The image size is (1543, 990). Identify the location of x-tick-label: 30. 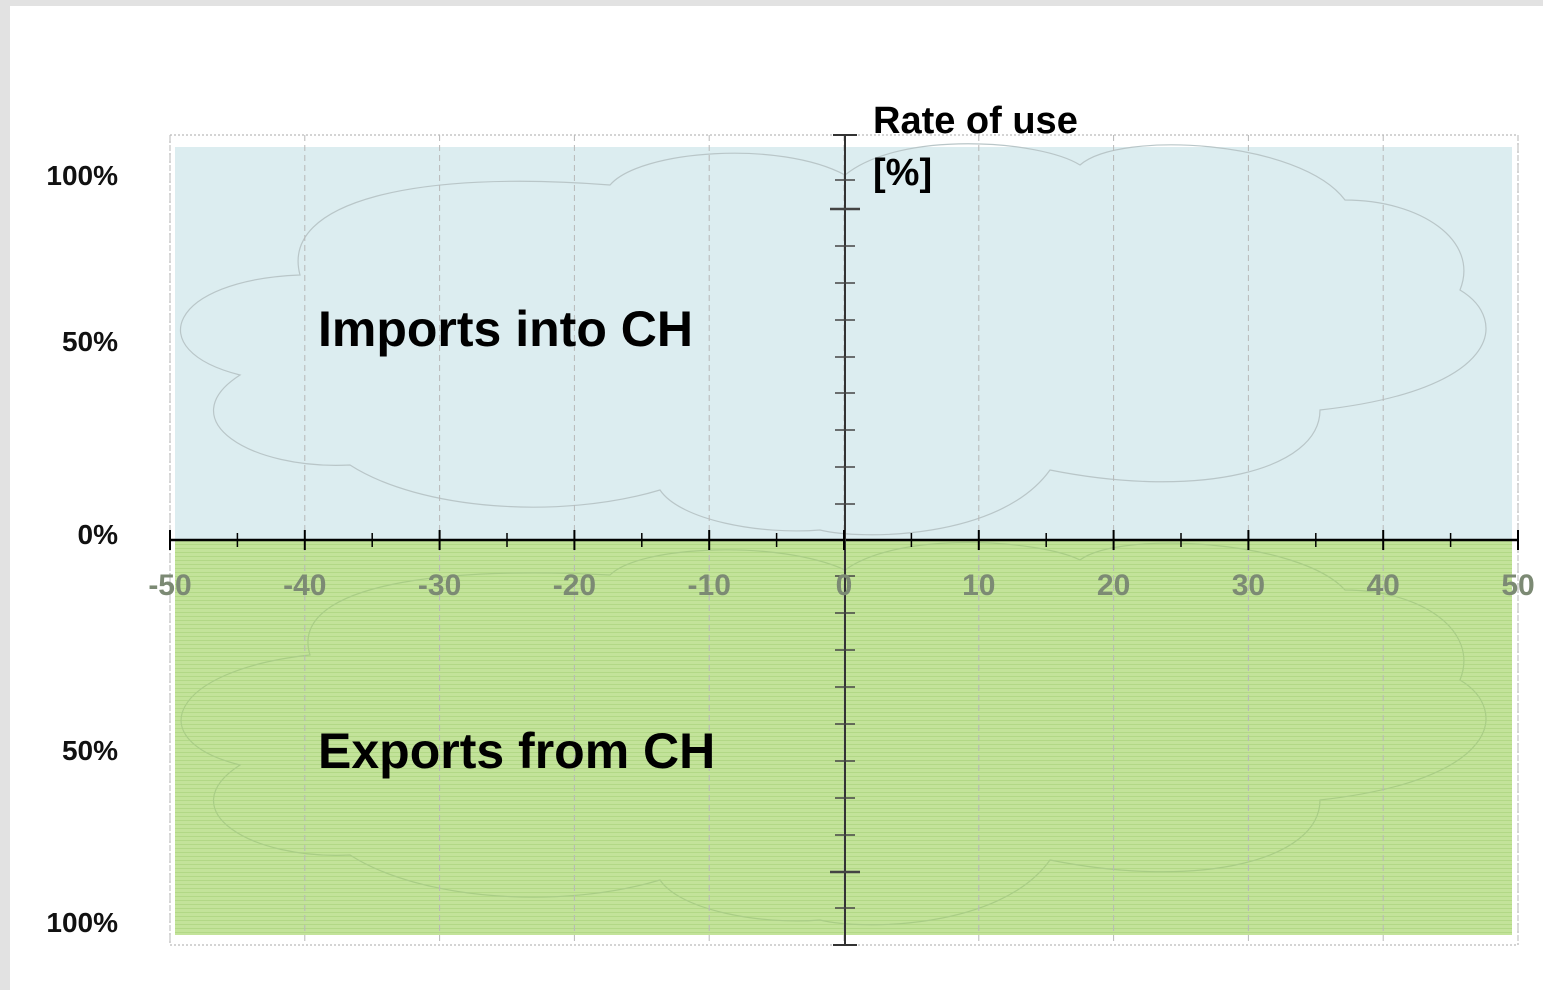
(1248, 585).